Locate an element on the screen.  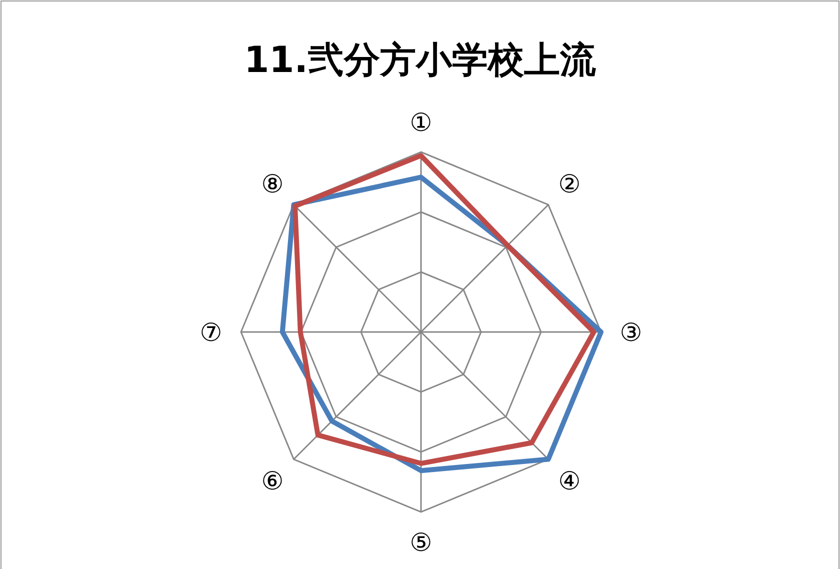
spoke-label: ⑧ is located at coordinates (272, 184).